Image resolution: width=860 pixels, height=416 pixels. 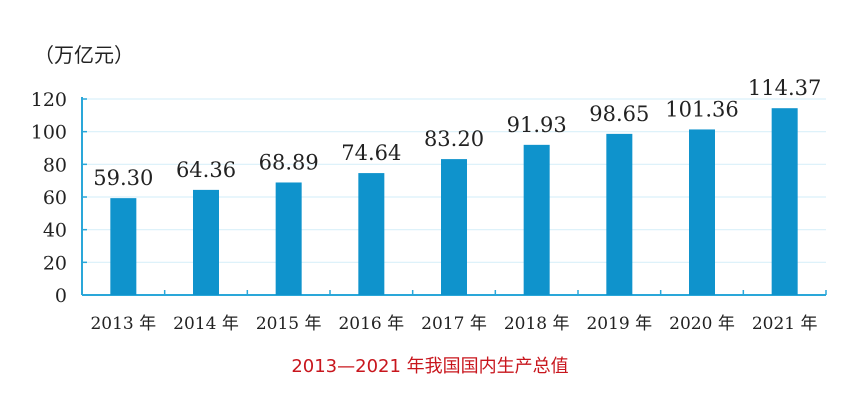 I want to click on y-tick-label: 80, so click(x=55, y=165).